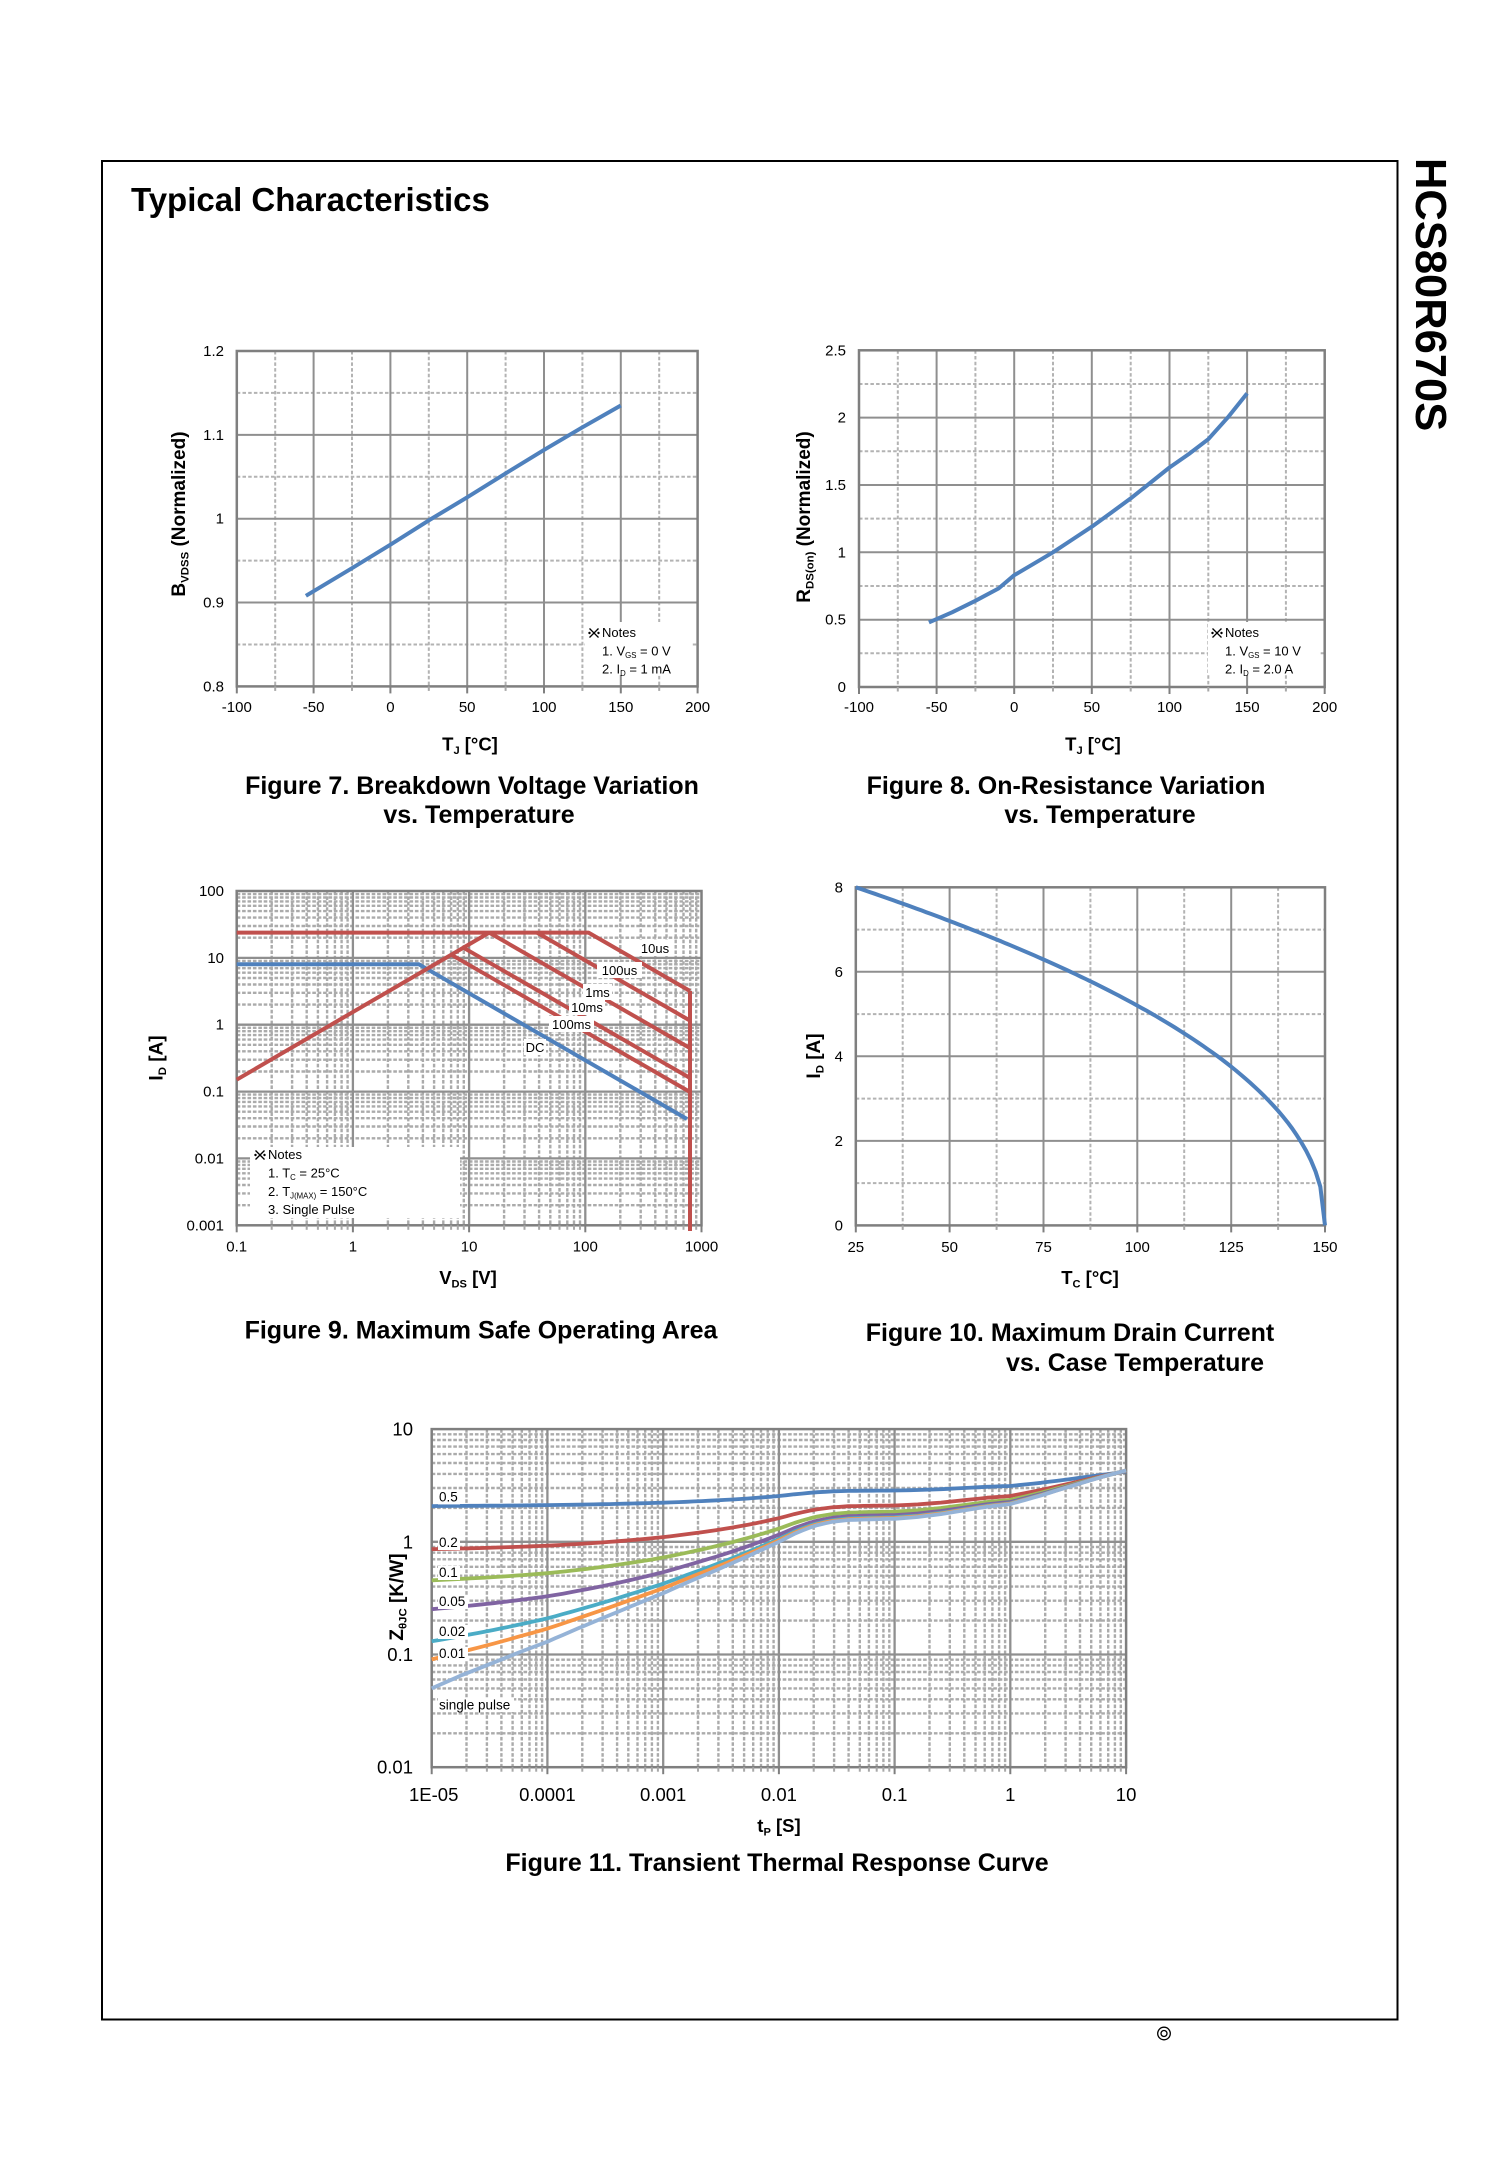 The width and height of the screenshot is (1500, 2167). Describe the element at coordinates (620, 970) in the screenshot. I see `svg-text: 100us` at that location.